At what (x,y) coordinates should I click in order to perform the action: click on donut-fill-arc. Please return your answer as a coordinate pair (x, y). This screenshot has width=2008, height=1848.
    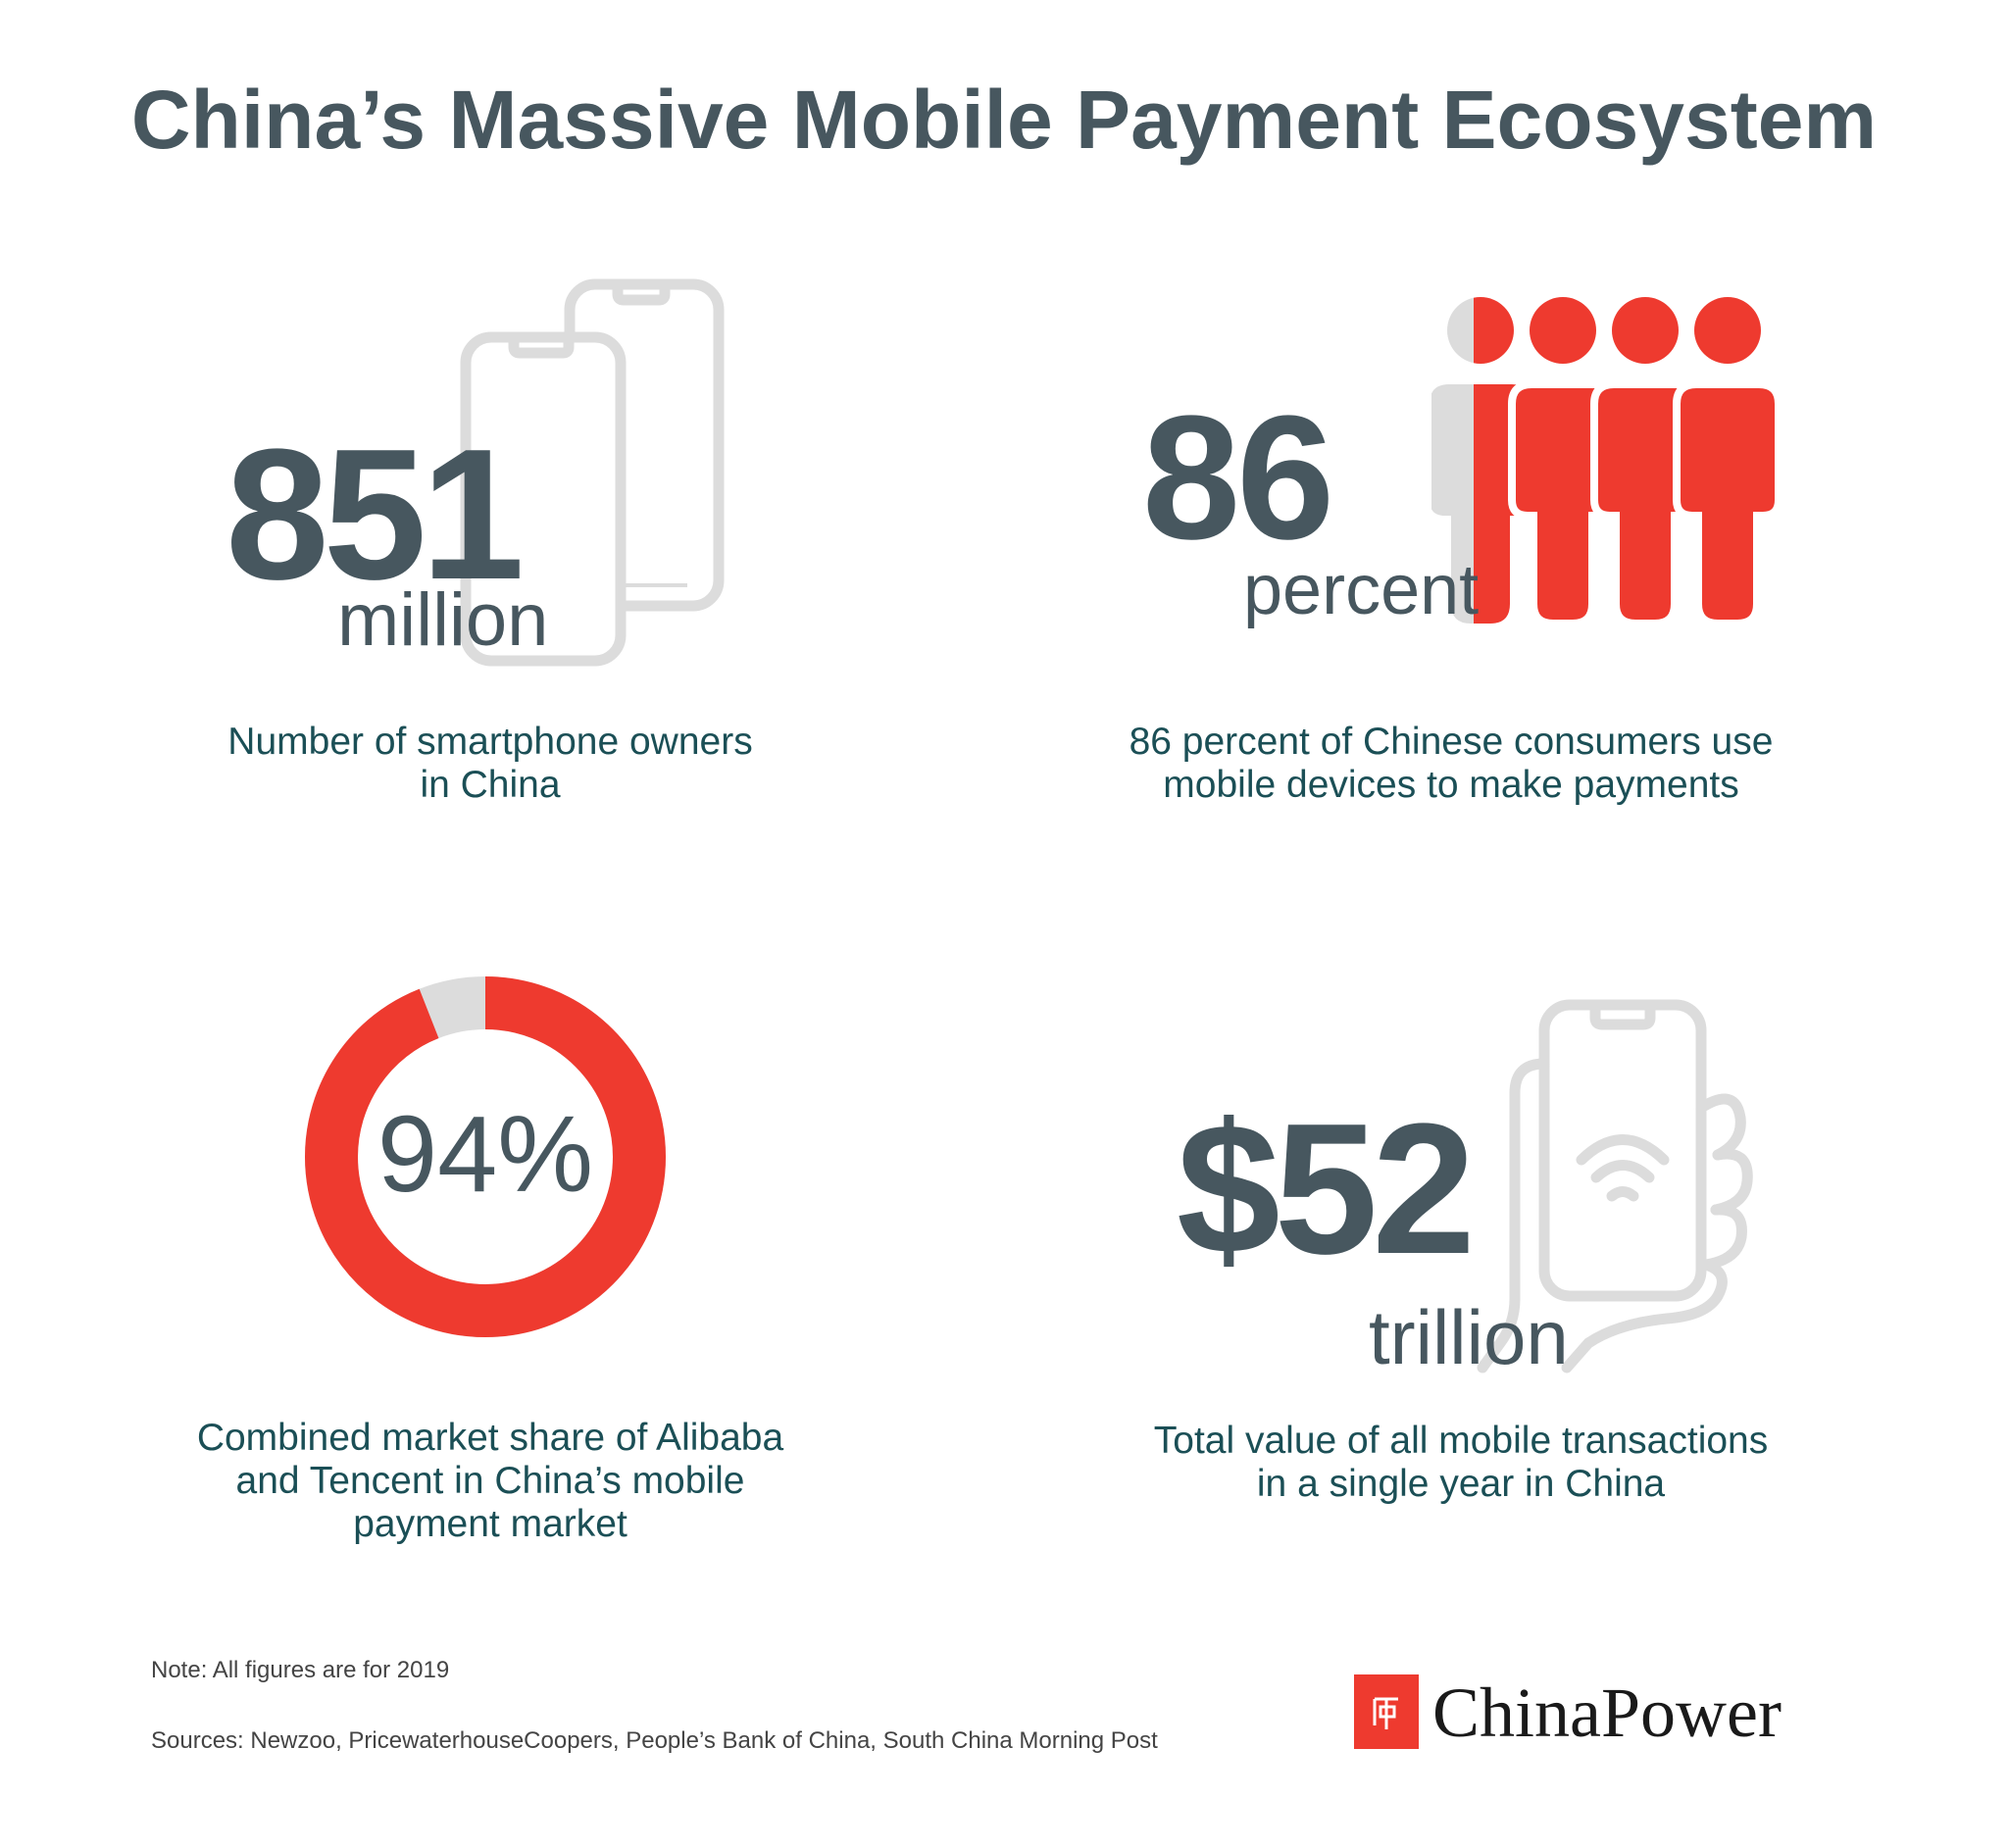
    Looking at the image, I should click on (485, 1156).